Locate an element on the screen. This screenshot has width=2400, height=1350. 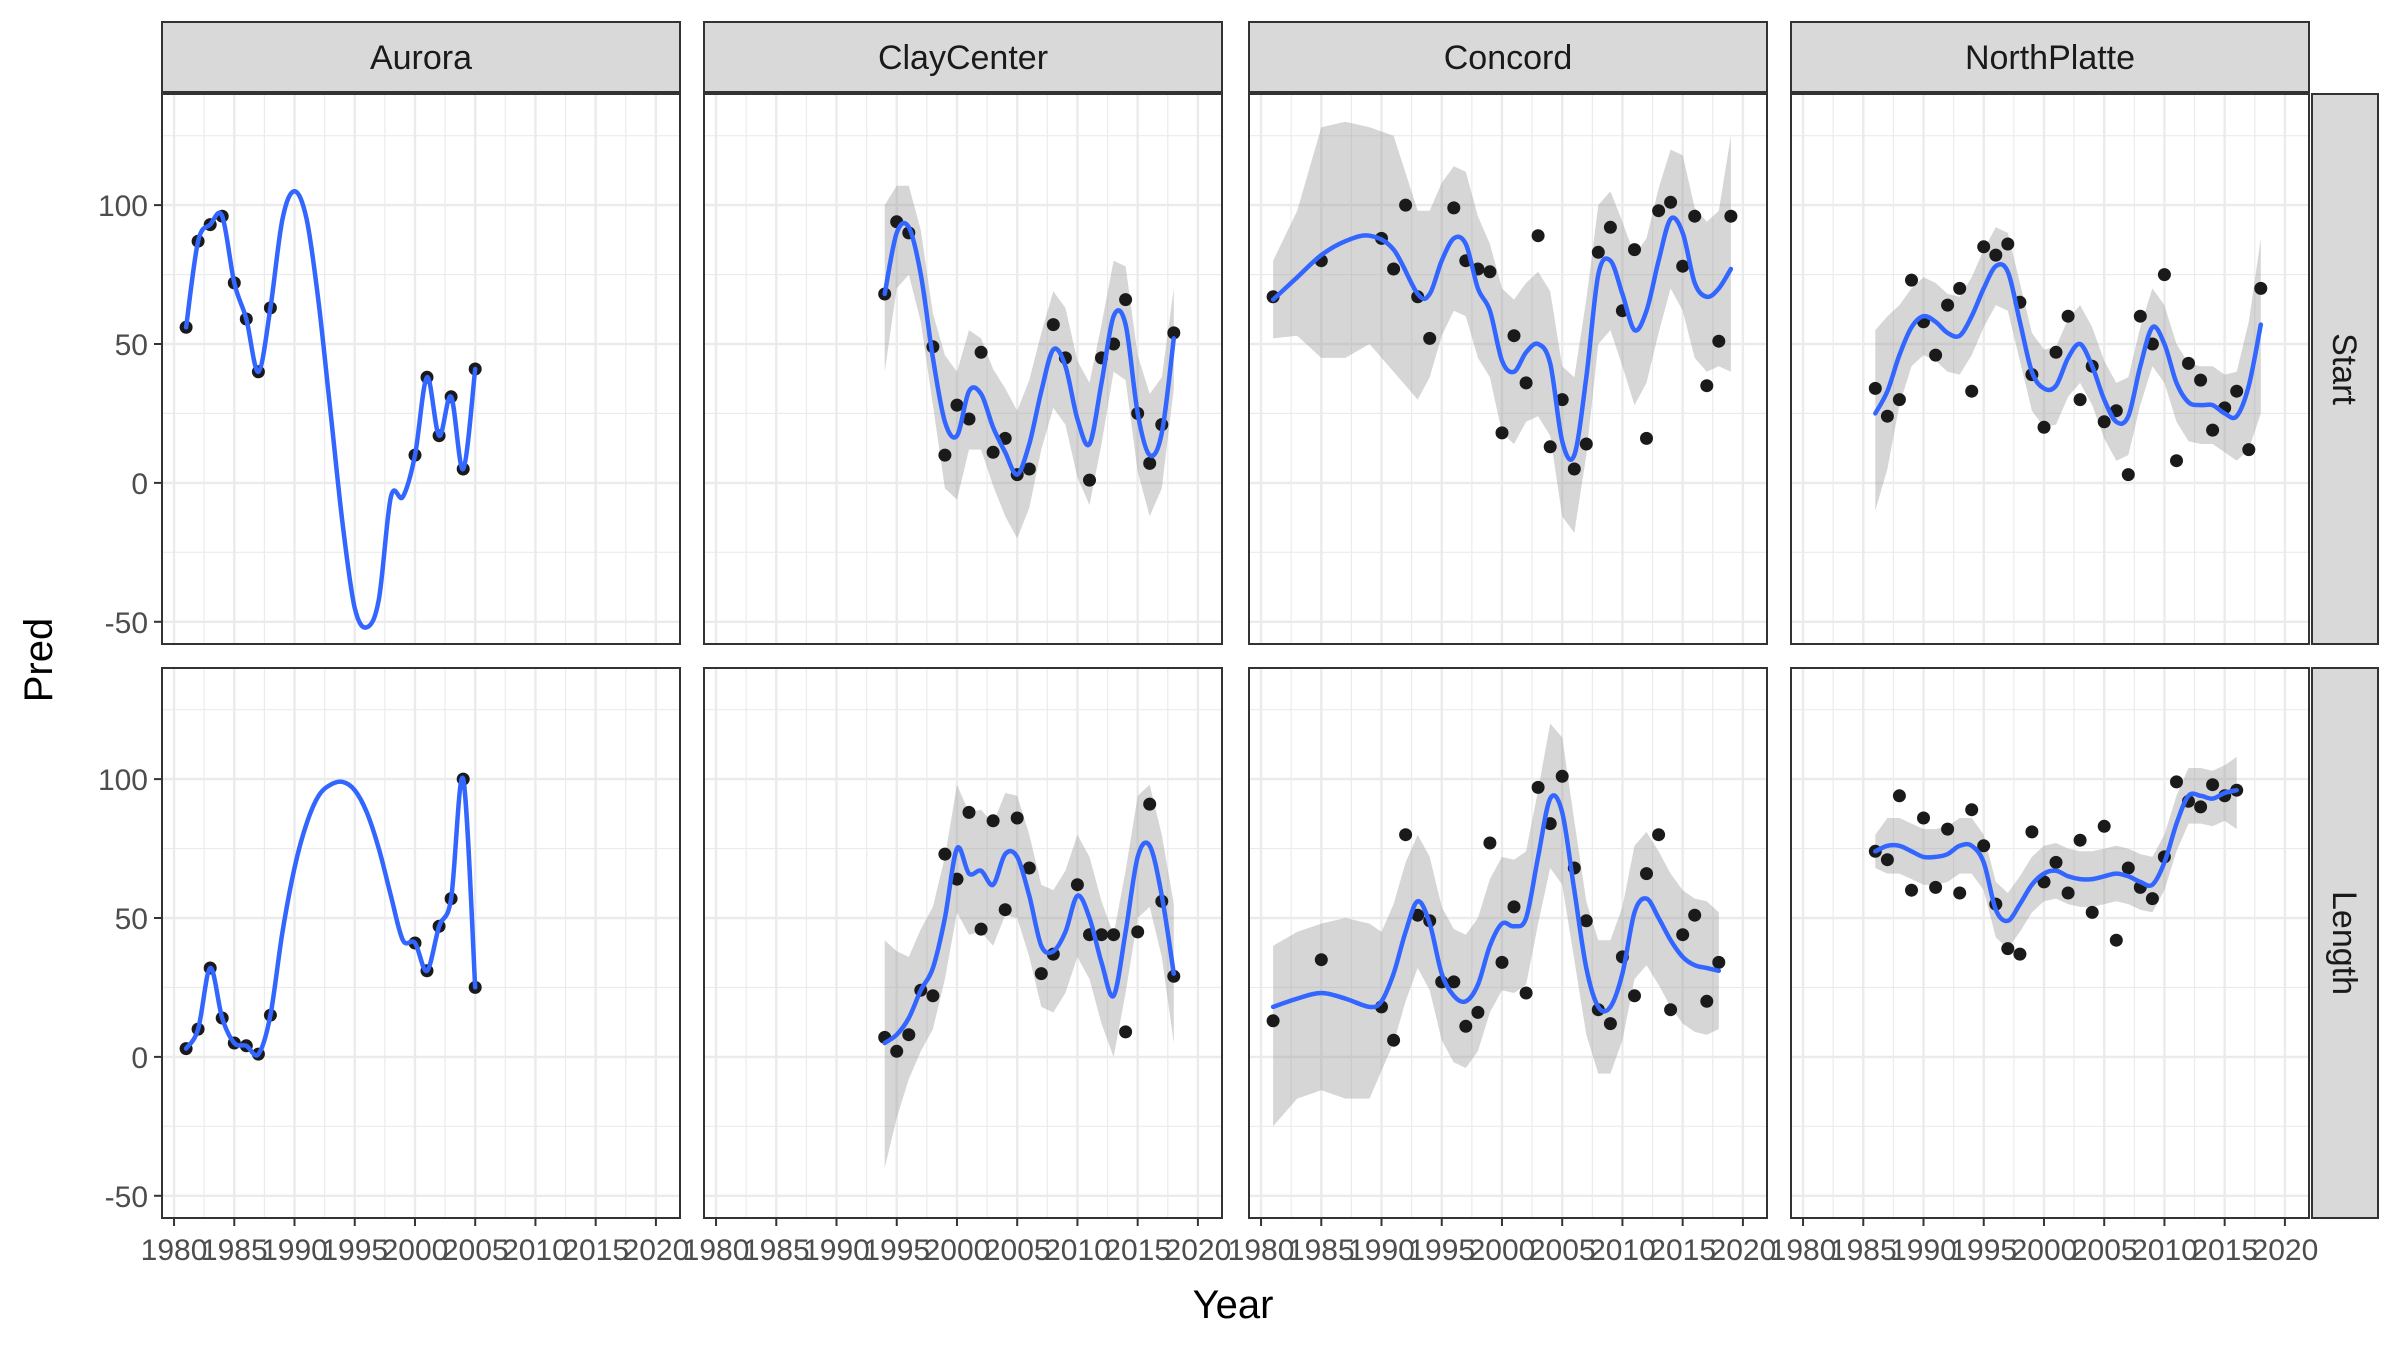
y-tick-label: 100 is located at coordinates (123, 206).